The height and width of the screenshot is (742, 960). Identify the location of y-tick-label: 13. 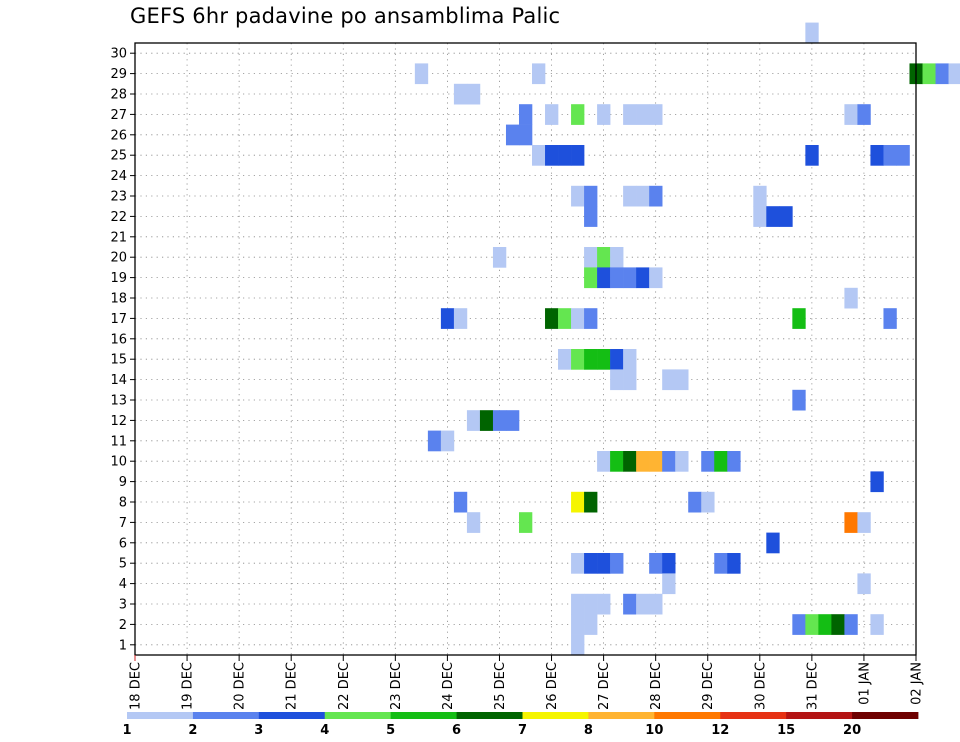
(118, 401).